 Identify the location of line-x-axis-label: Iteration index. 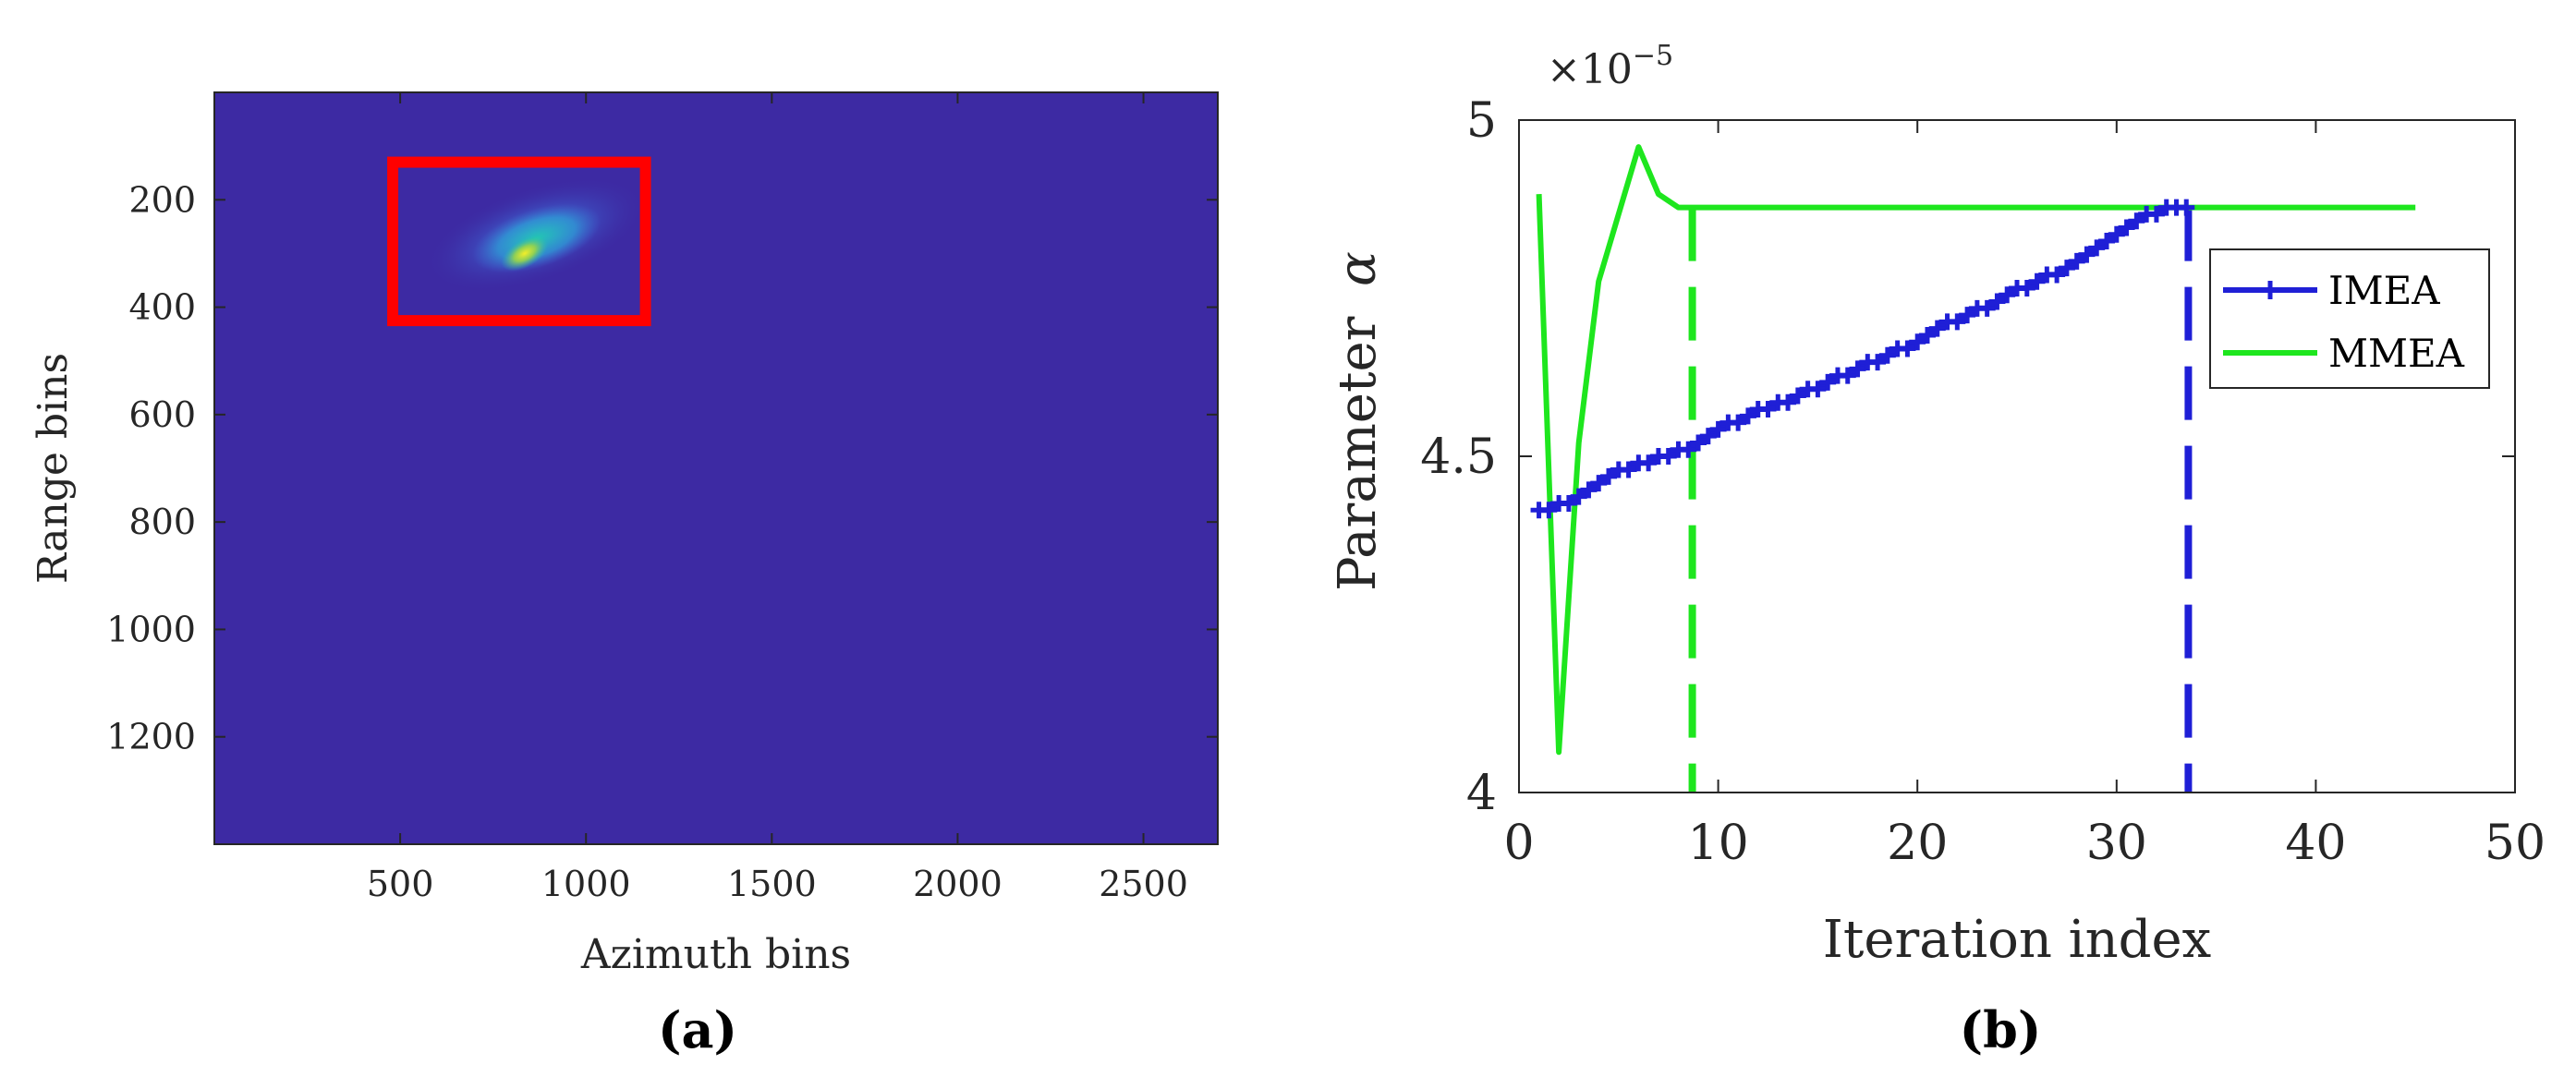
(2017, 940).